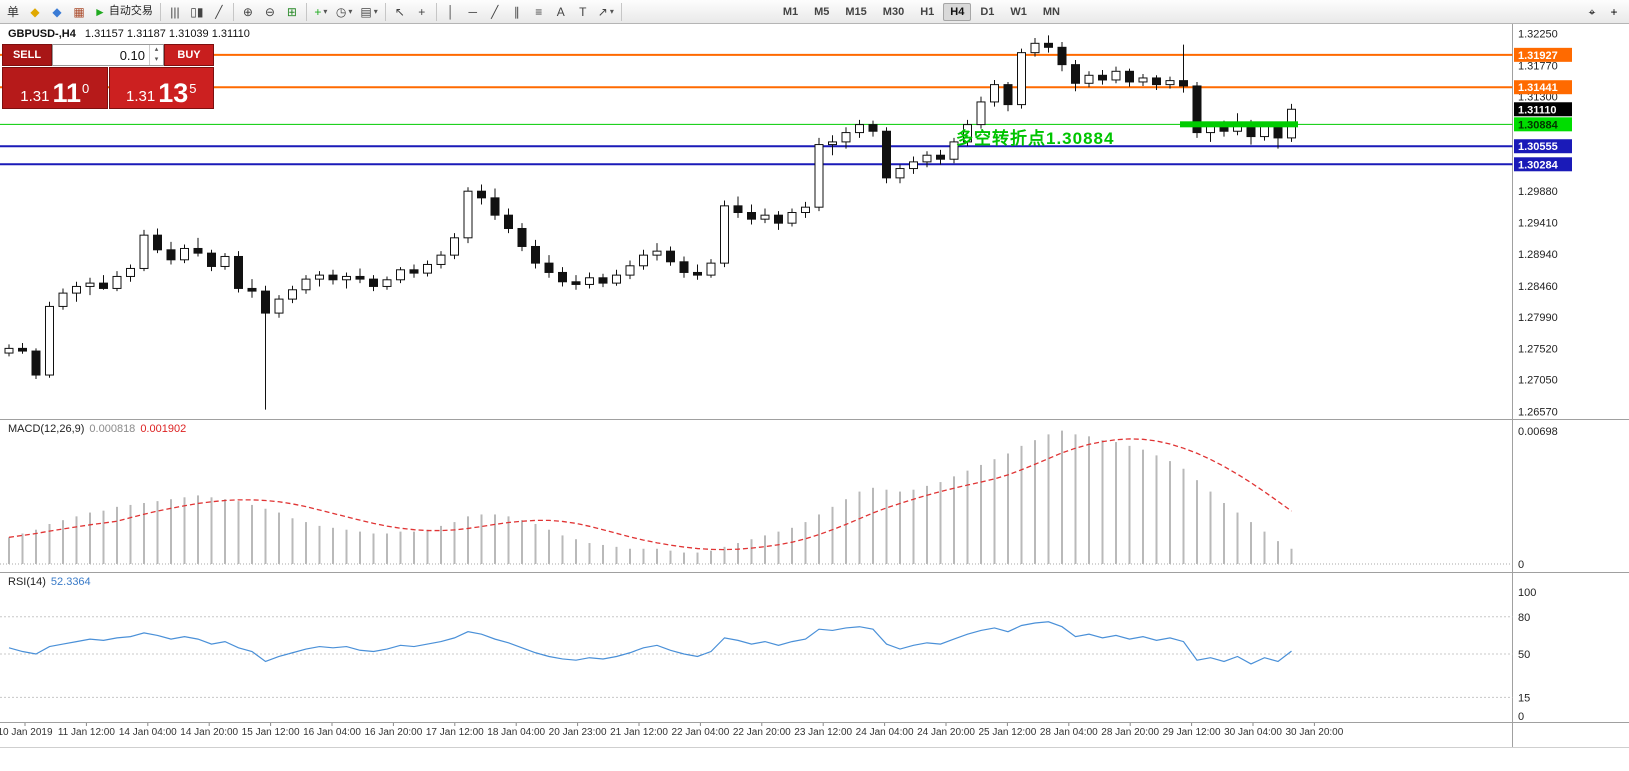  Describe the element at coordinates (66, 93) in the screenshot. I see `sell-price-big: 11` at that location.